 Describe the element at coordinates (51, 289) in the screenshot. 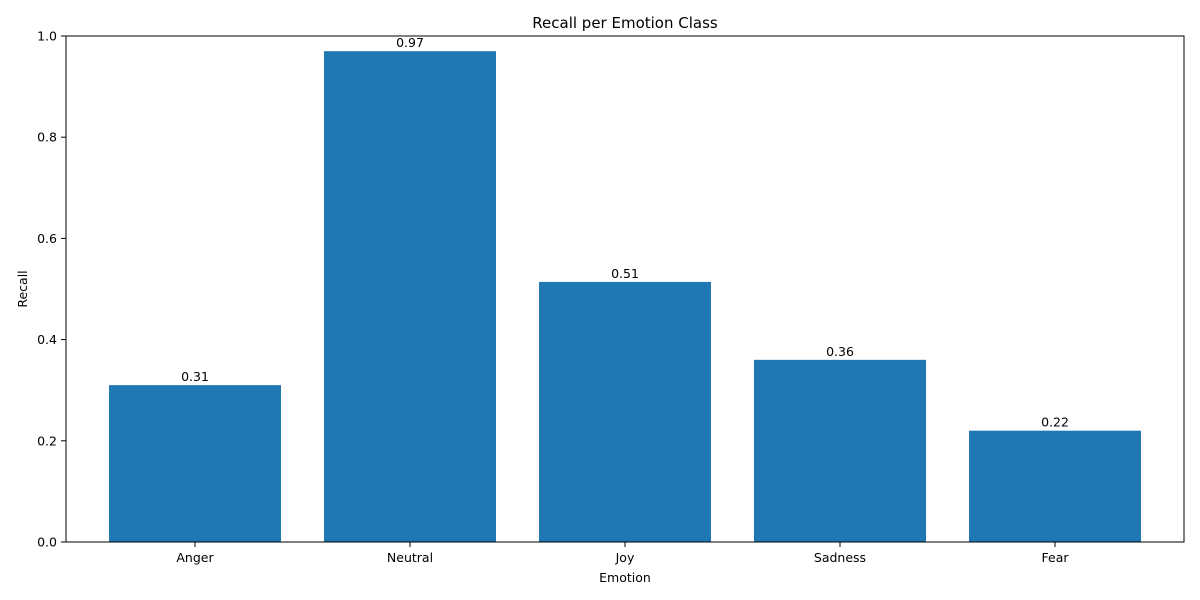

I see `y-axis-ticks: 0.0 0.2 0.4 0.6 0.8 1.0` at that location.